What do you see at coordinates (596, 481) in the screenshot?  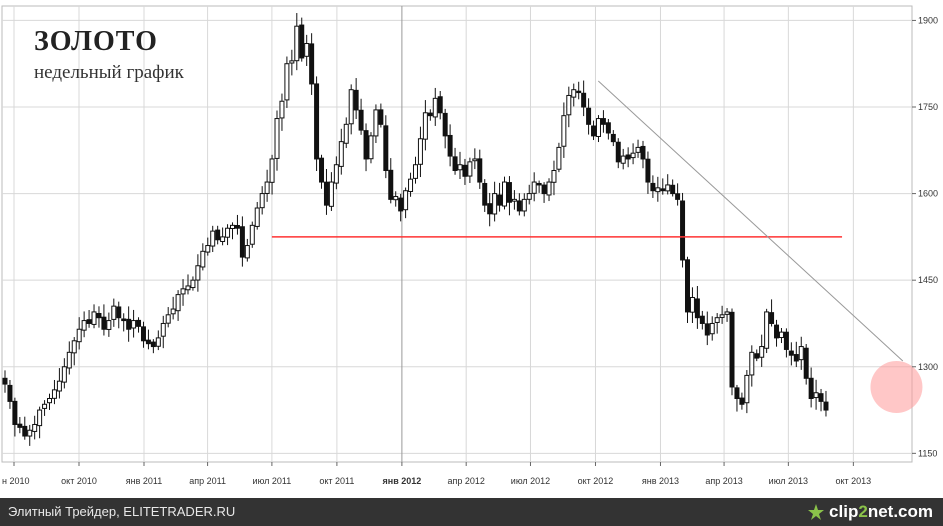 I see `x-tick-label: окт 2012` at bounding box center [596, 481].